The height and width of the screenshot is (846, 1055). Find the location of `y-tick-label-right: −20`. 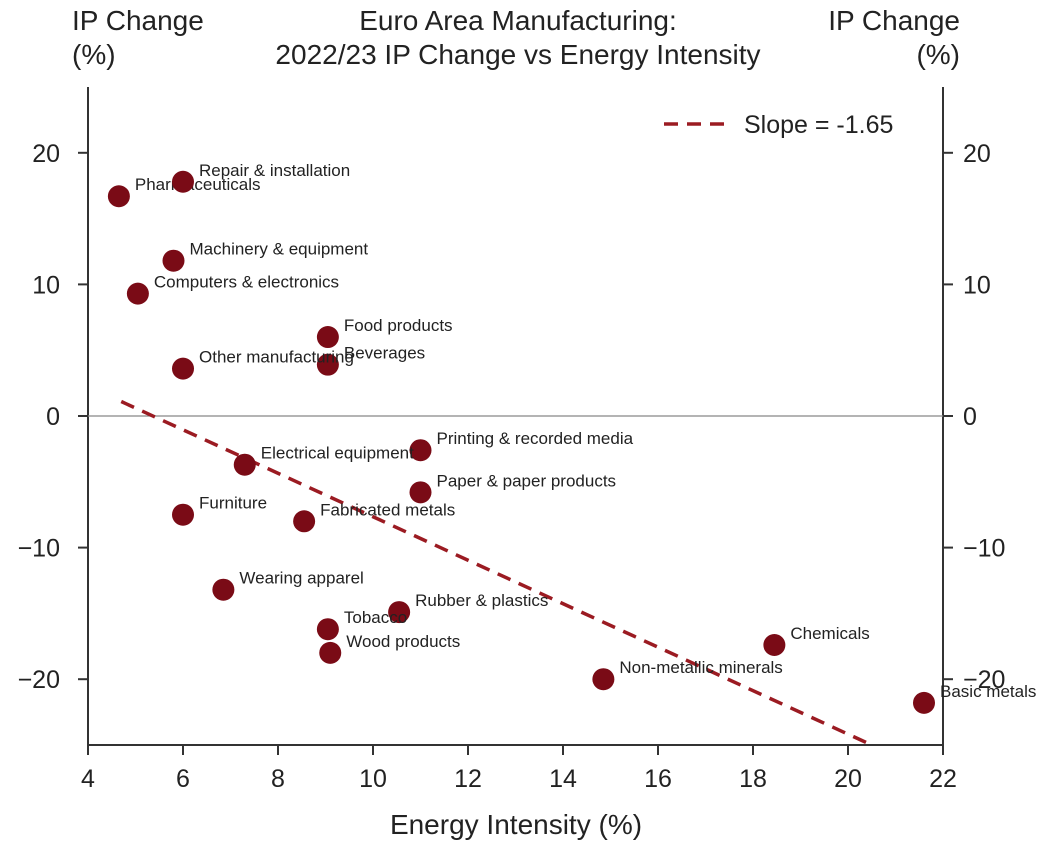

y-tick-label-right: −20 is located at coordinates (984, 680).